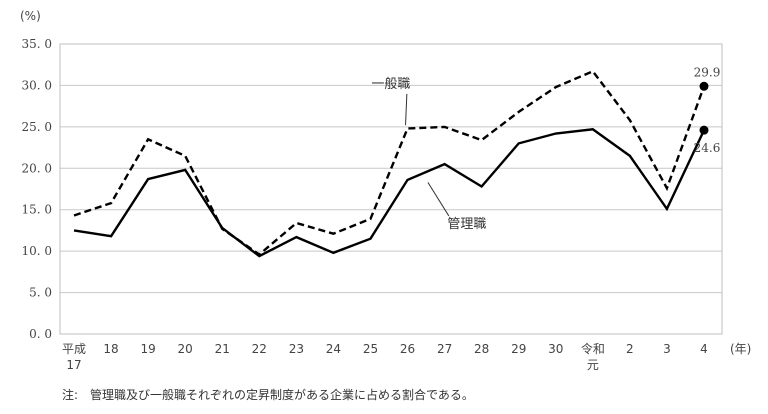 This screenshot has width=768, height=414. I want to click on x-tick-label: 24, so click(333, 349).